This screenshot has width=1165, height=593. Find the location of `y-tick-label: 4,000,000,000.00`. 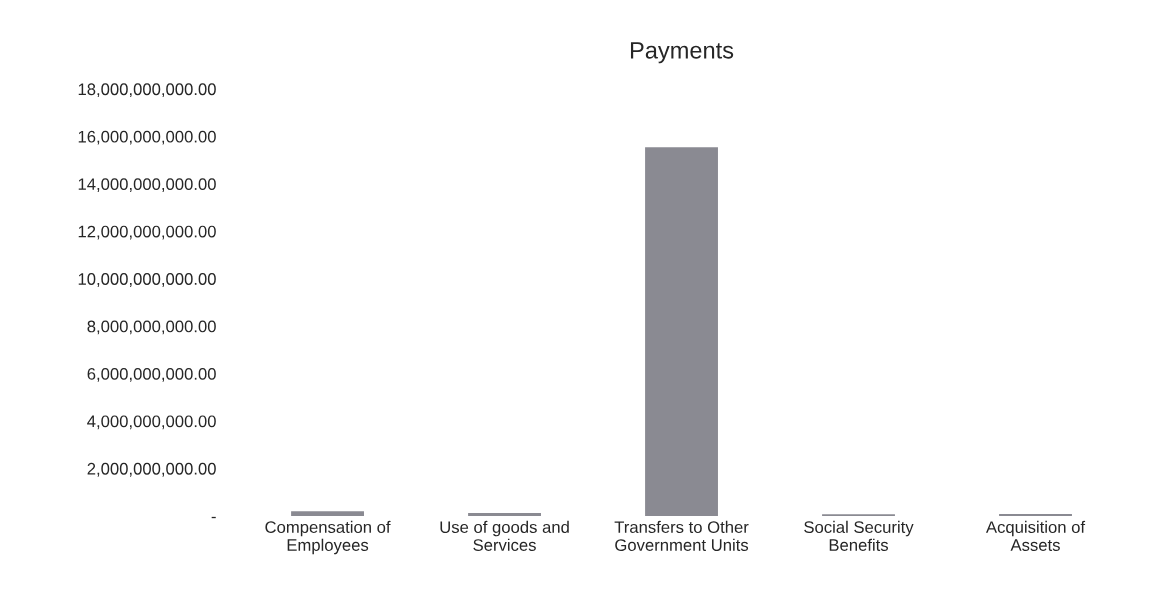

y-tick-label: 4,000,000,000.00 is located at coordinates (151, 422).